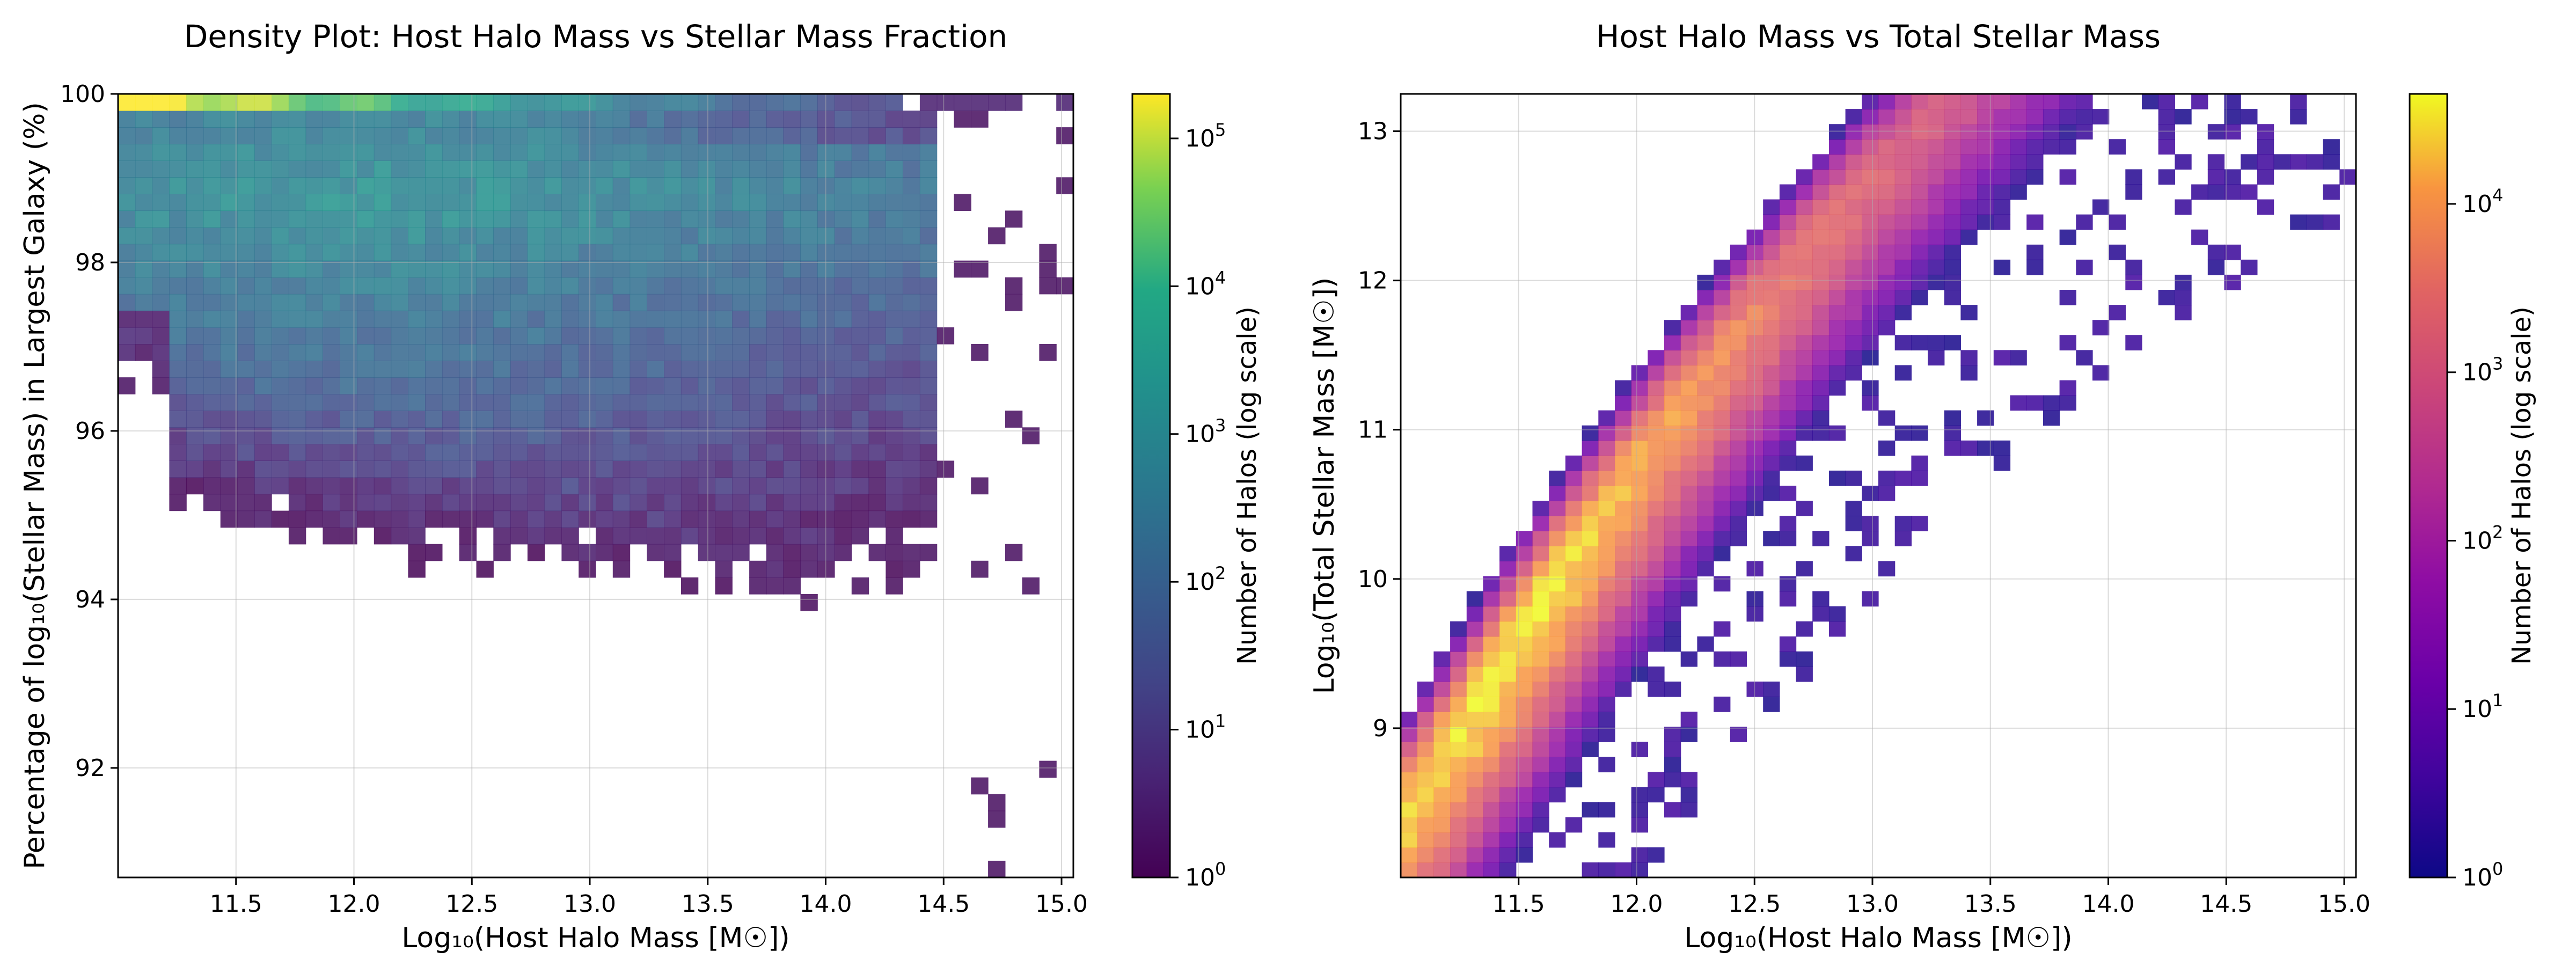 The image size is (2576, 966). I want to click on y-tick-label: 98, so click(90, 262).